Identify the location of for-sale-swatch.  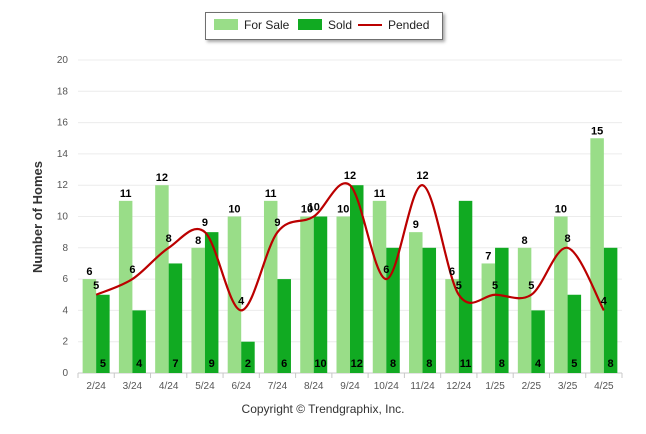
(226, 24).